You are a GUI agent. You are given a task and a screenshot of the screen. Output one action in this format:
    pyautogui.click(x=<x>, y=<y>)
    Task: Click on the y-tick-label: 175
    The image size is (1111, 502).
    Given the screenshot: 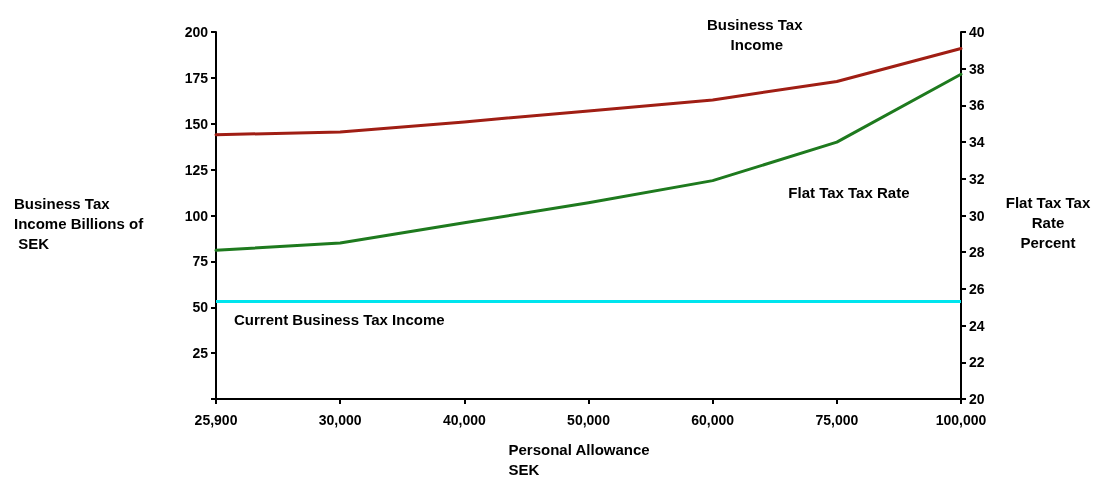 What is the action you would take?
    pyautogui.click(x=196, y=77)
    